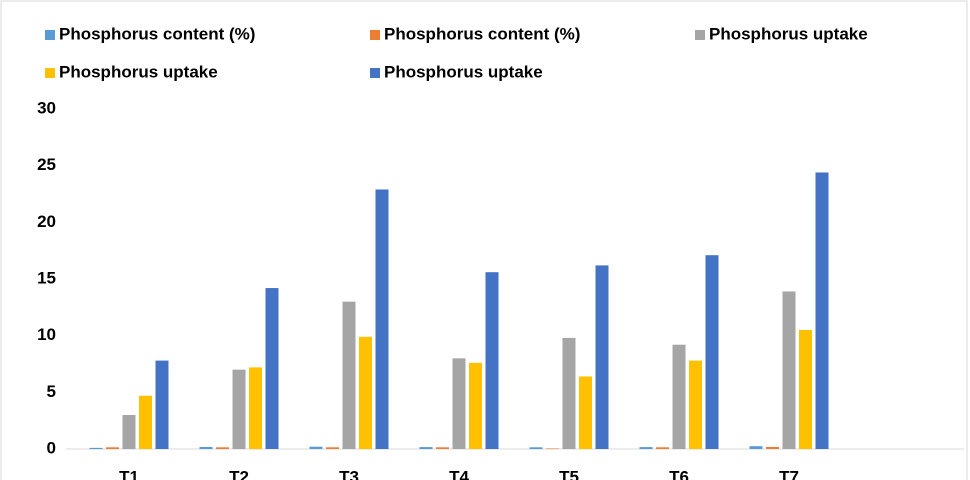 The width and height of the screenshot is (970, 480). Describe the element at coordinates (349, 473) in the screenshot. I see `x-tick-label: T3` at that location.